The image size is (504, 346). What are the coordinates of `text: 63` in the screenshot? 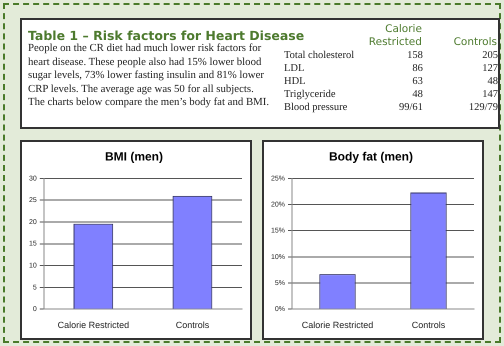 It's located at (417, 81).